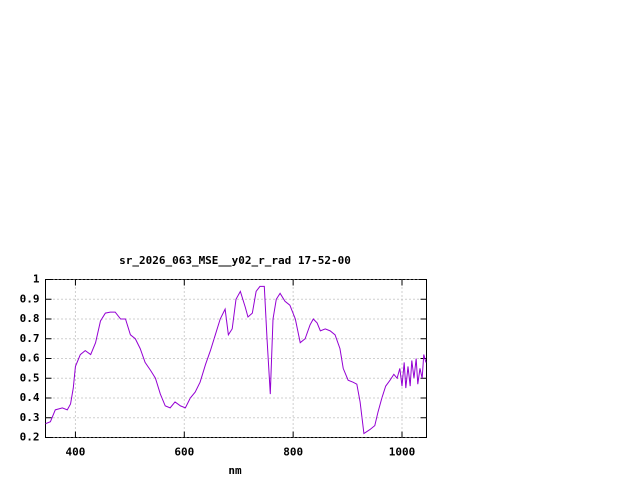  What do you see at coordinates (30, 318) in the screenshot?
I see `y-tick-label: 0.8` at bounding box center [30, 318].